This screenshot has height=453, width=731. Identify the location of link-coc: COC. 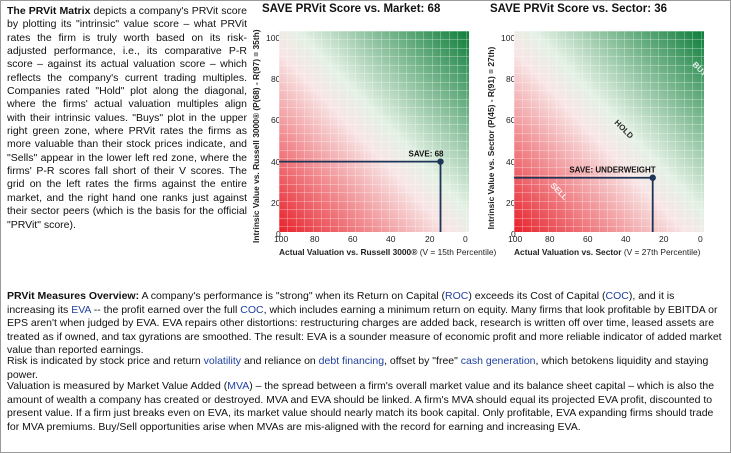
(617, 296).